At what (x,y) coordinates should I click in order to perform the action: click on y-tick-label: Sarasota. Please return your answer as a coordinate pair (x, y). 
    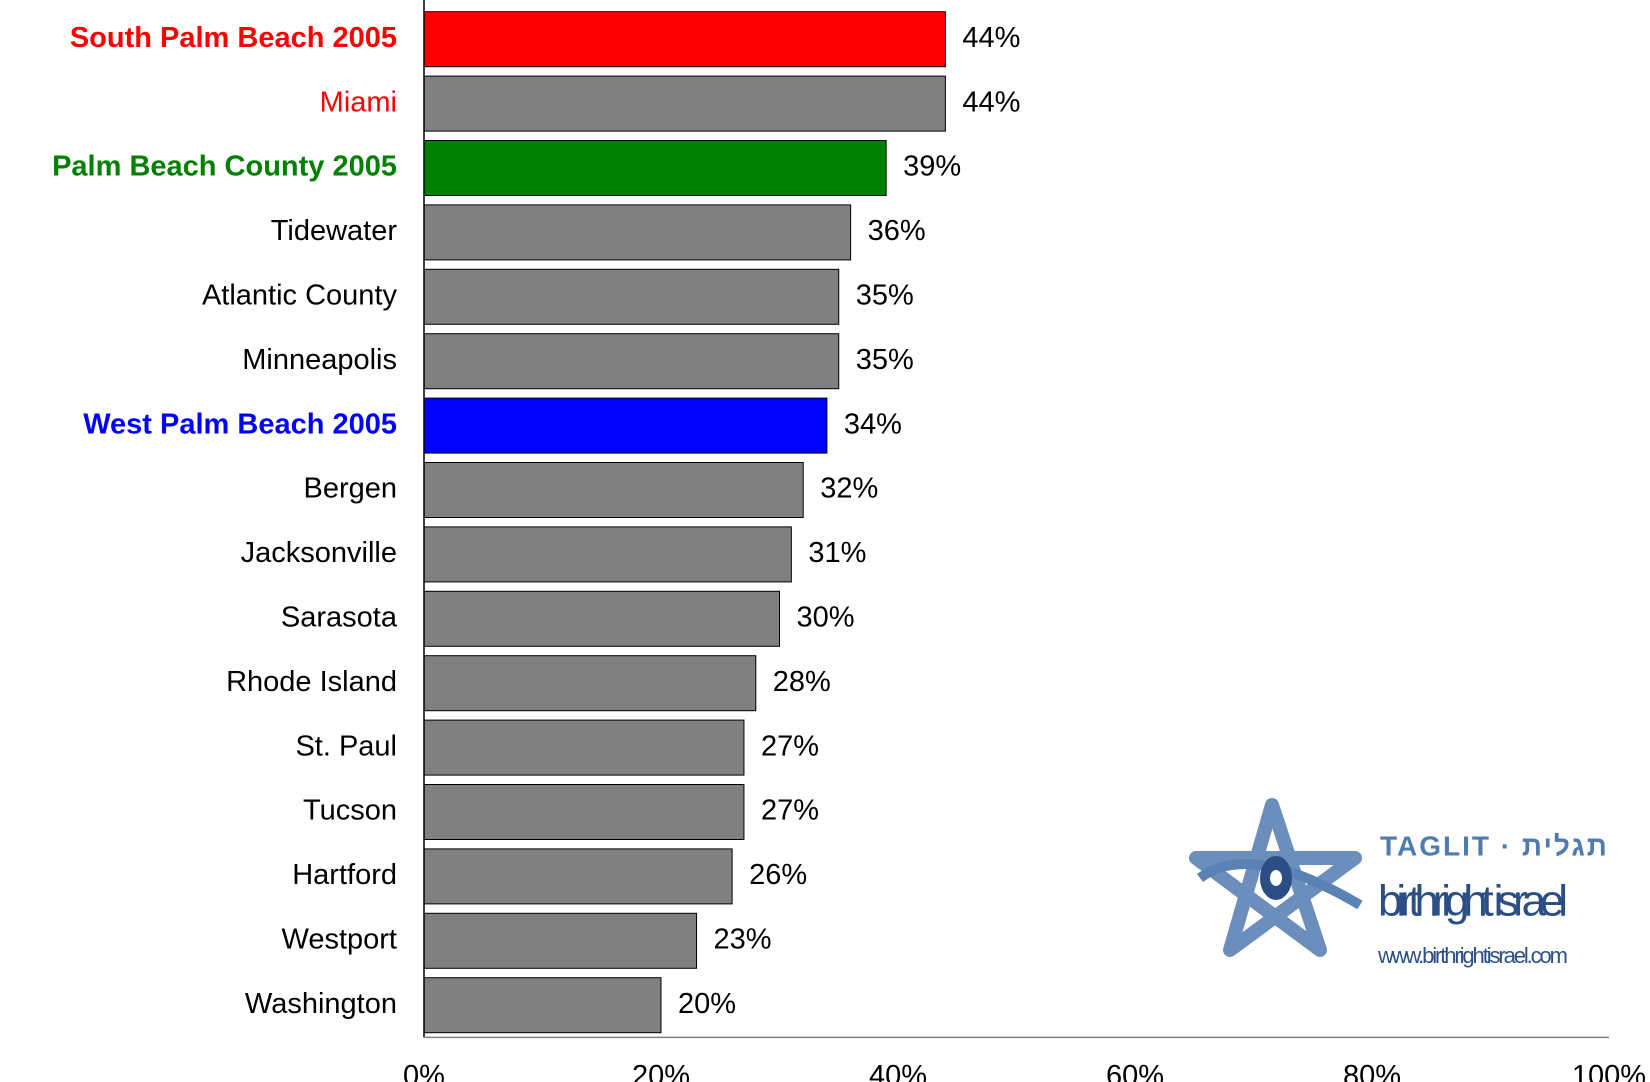
    Looking at the image, I should click on (339, 617).